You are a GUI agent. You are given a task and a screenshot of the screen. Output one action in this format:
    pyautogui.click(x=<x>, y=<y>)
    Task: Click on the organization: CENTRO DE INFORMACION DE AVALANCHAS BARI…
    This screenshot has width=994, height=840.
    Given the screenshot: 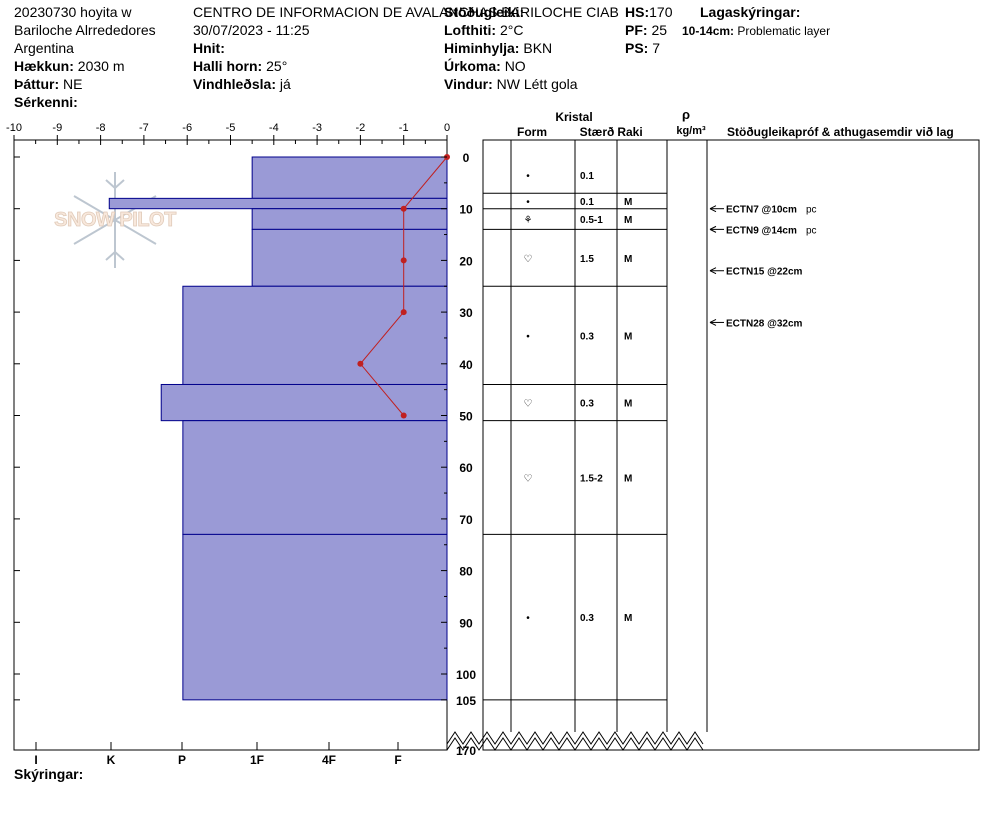 What is the action you would take?
    pyautogui.click(x=406, y=12)
    